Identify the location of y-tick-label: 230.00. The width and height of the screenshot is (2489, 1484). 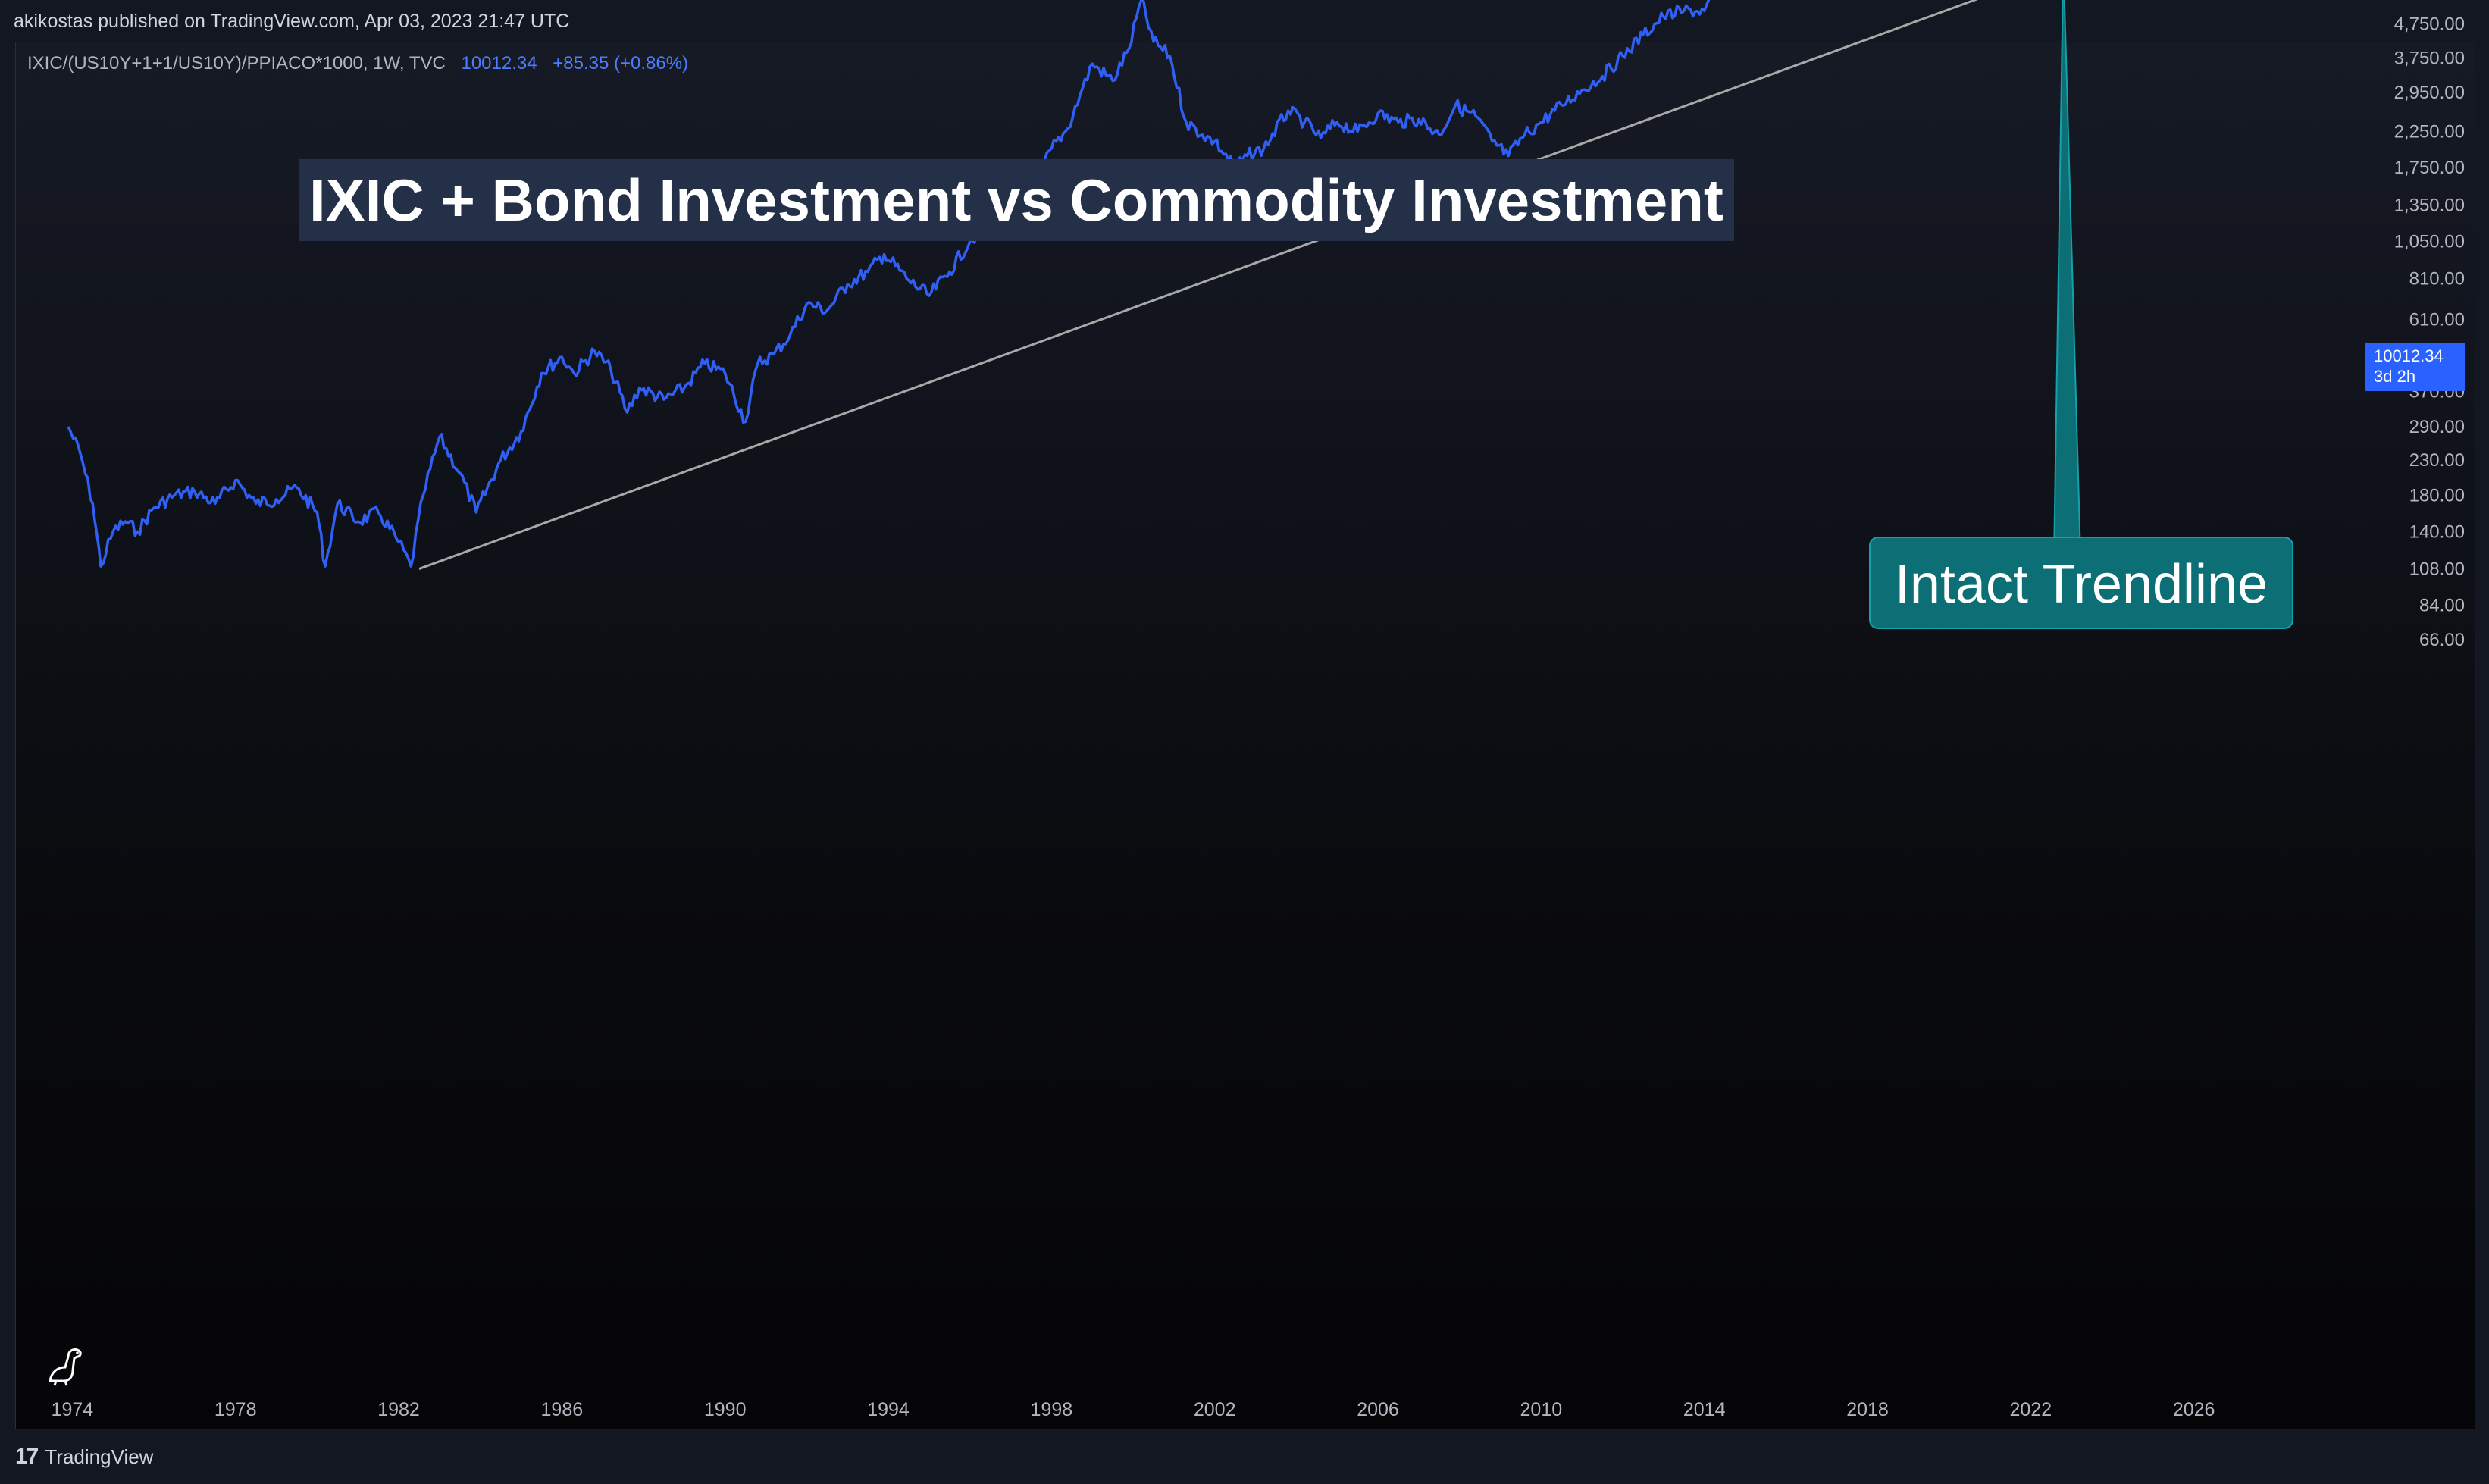
(2437, 461).